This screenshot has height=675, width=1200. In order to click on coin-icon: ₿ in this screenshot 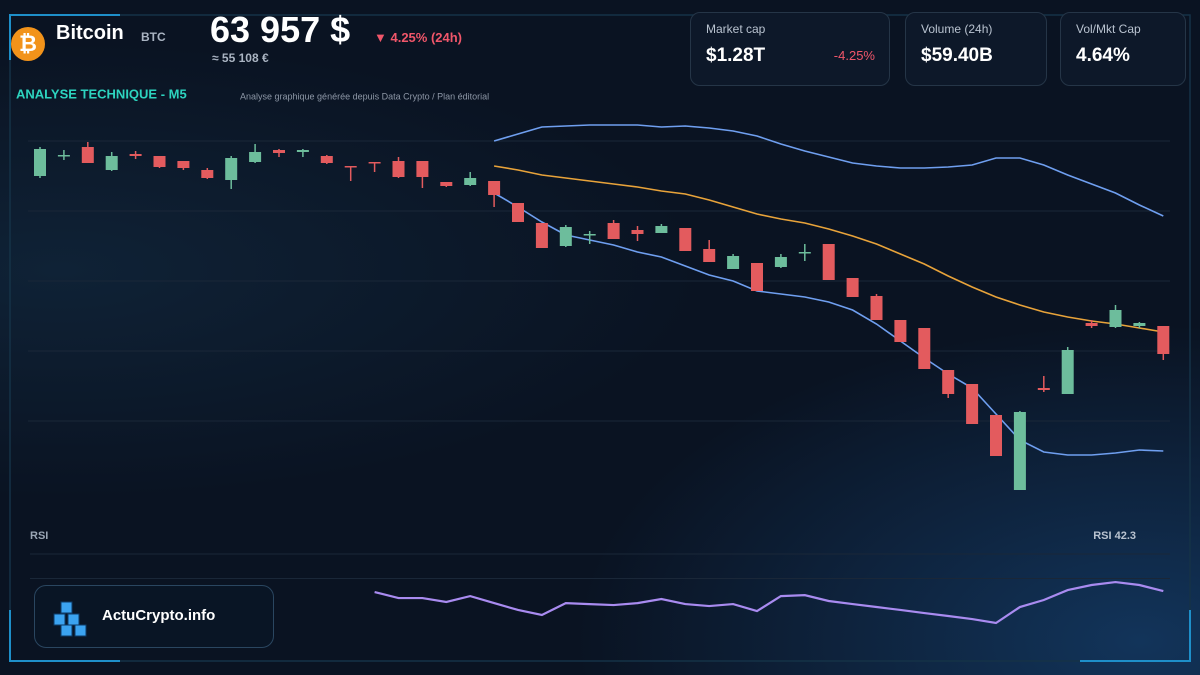, I will do `click(28, 44)`.